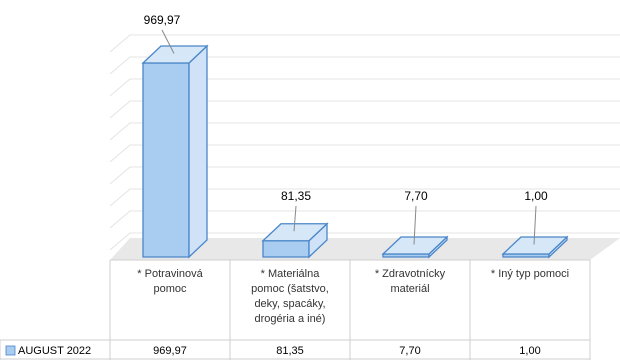 This screenshot has height=360, width=620. Describe the element at coordinates (290, 351) in the screenshot. I see `table-value-cell: 81,35` at that location.